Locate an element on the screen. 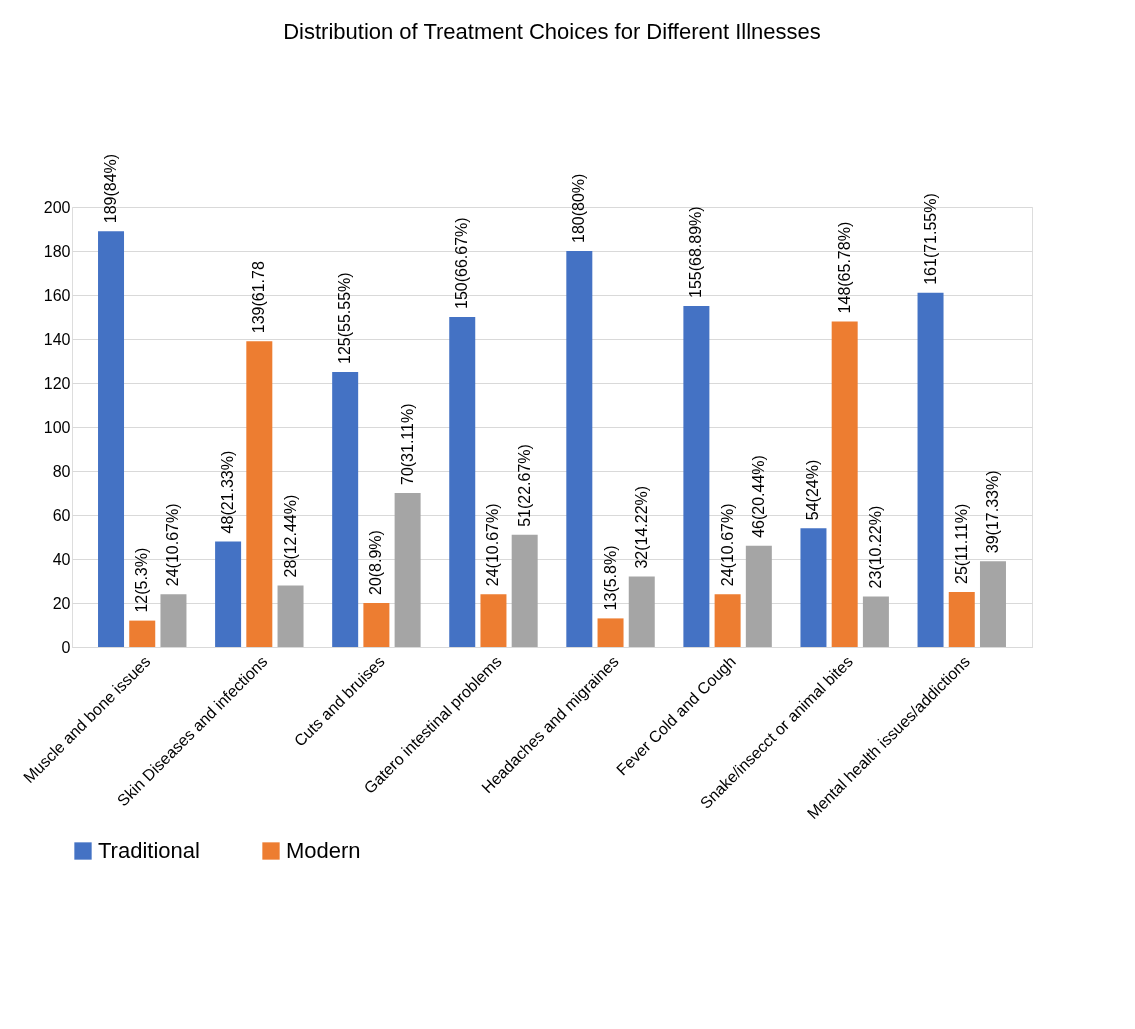 This screenshot has width=1135, height=1029. data-label: 139(61.78 is located at coordinates (259, 297).